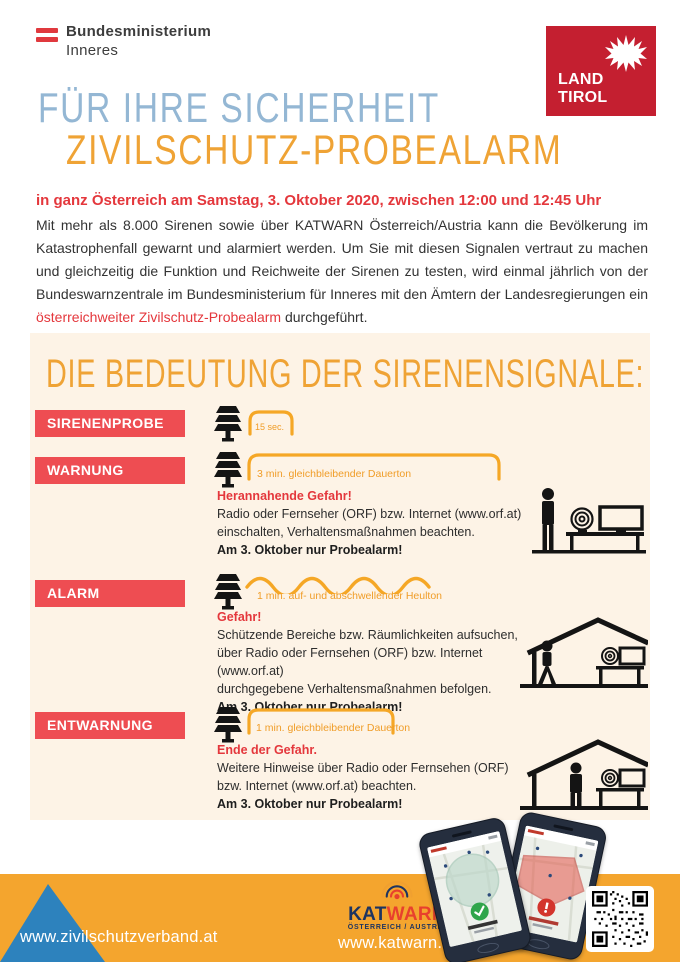  Describe the element at coordinates (267, 750) in the screenshot. I see `entwarnung-heading: Ende der Gefahr.` at that location.